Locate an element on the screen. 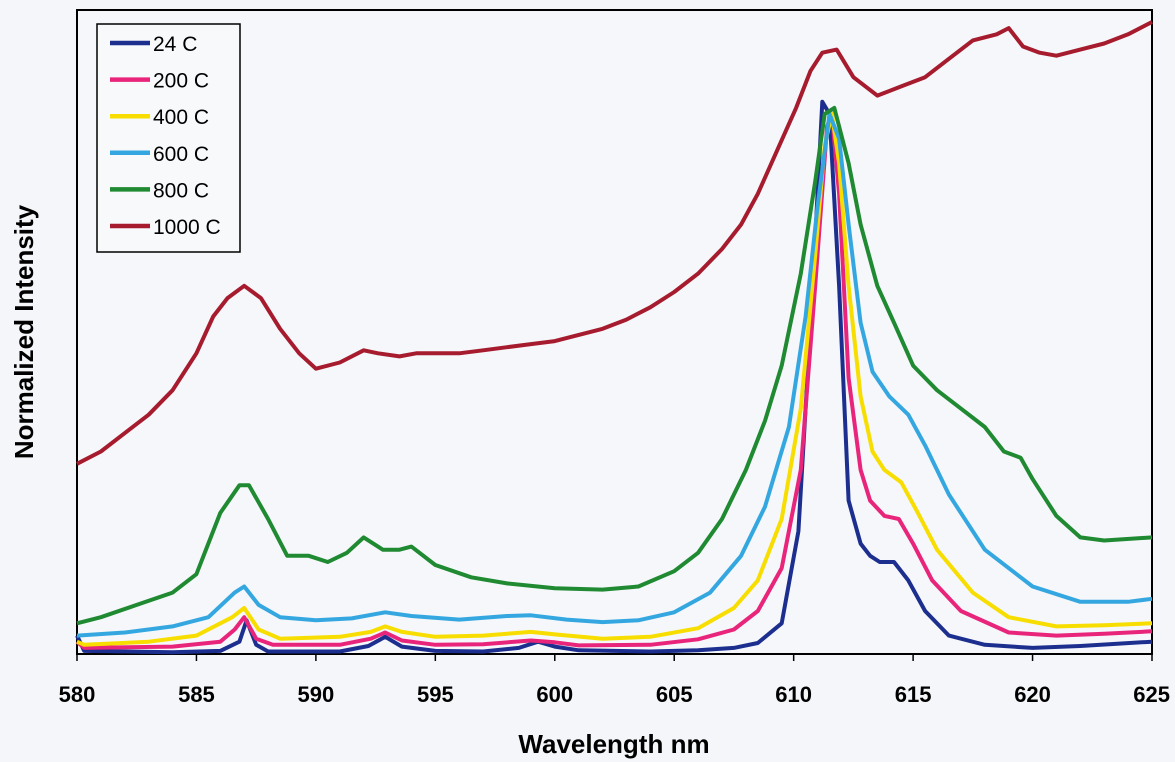  legend-box is located at coordinates (168, 138).